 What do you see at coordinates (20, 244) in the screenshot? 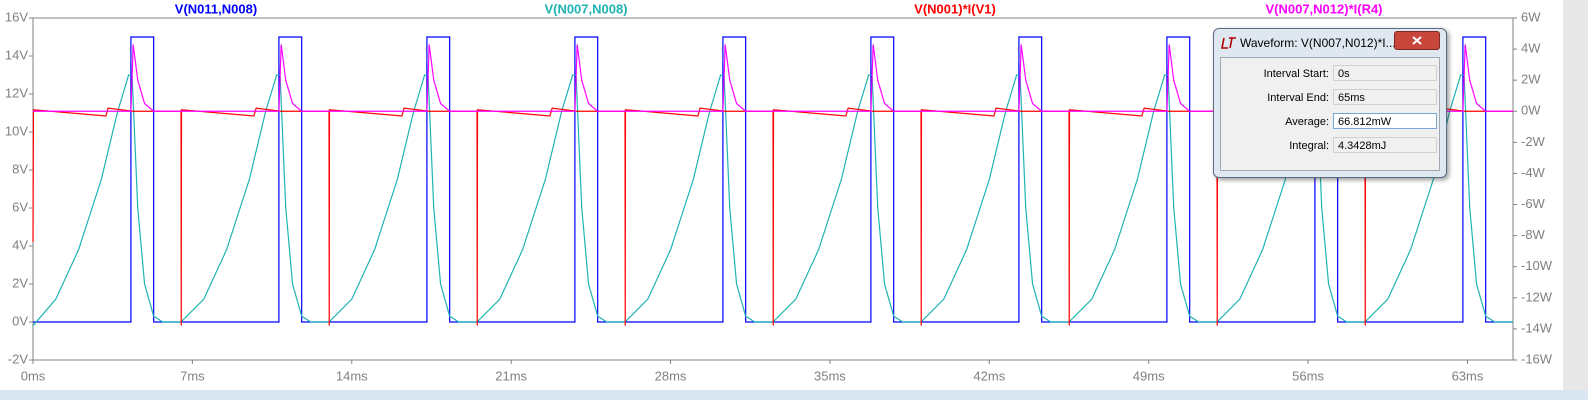
I see `y-tick-label: 4V` at bounding box center [20, 244].